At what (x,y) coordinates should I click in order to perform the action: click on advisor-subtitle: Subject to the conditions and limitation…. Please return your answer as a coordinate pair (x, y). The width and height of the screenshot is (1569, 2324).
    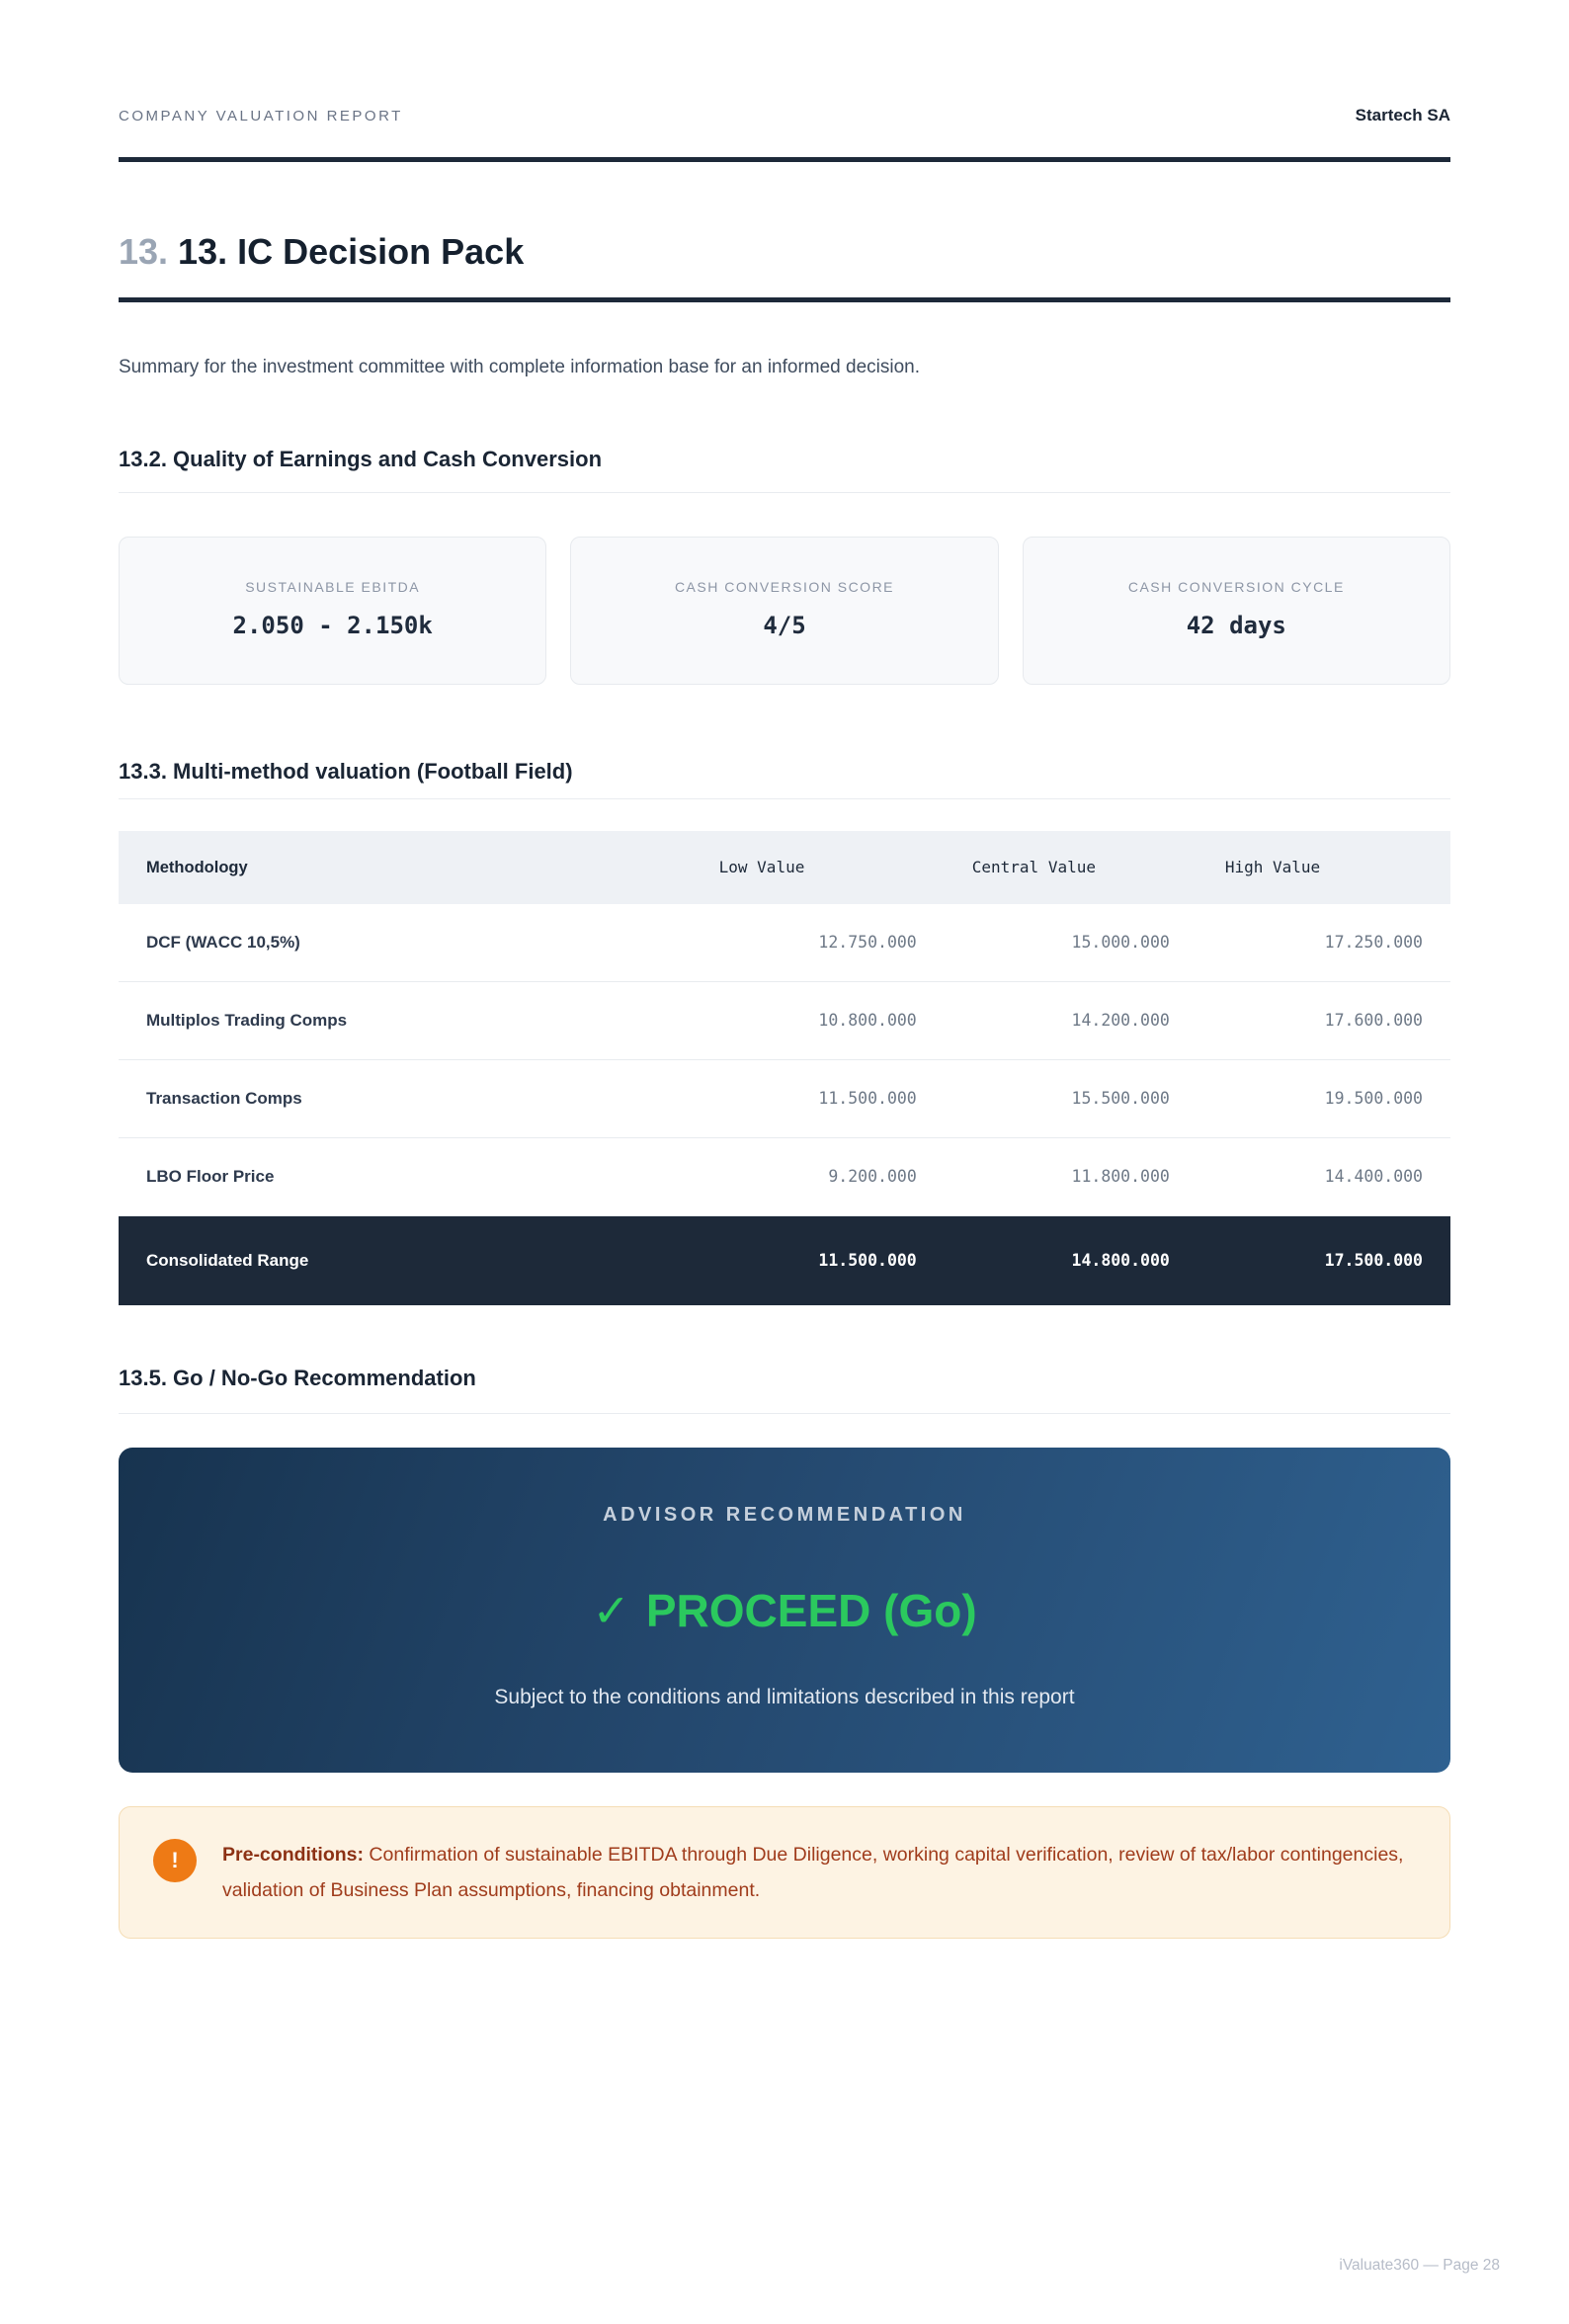
    Looking at the image, I should click on (784, 1697).